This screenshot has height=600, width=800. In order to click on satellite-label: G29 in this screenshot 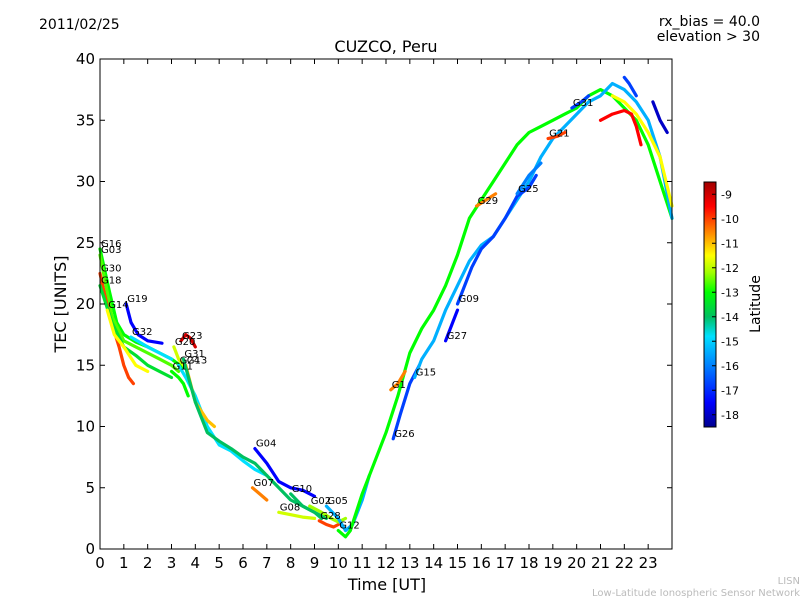, I will do `click(488, 201)`.